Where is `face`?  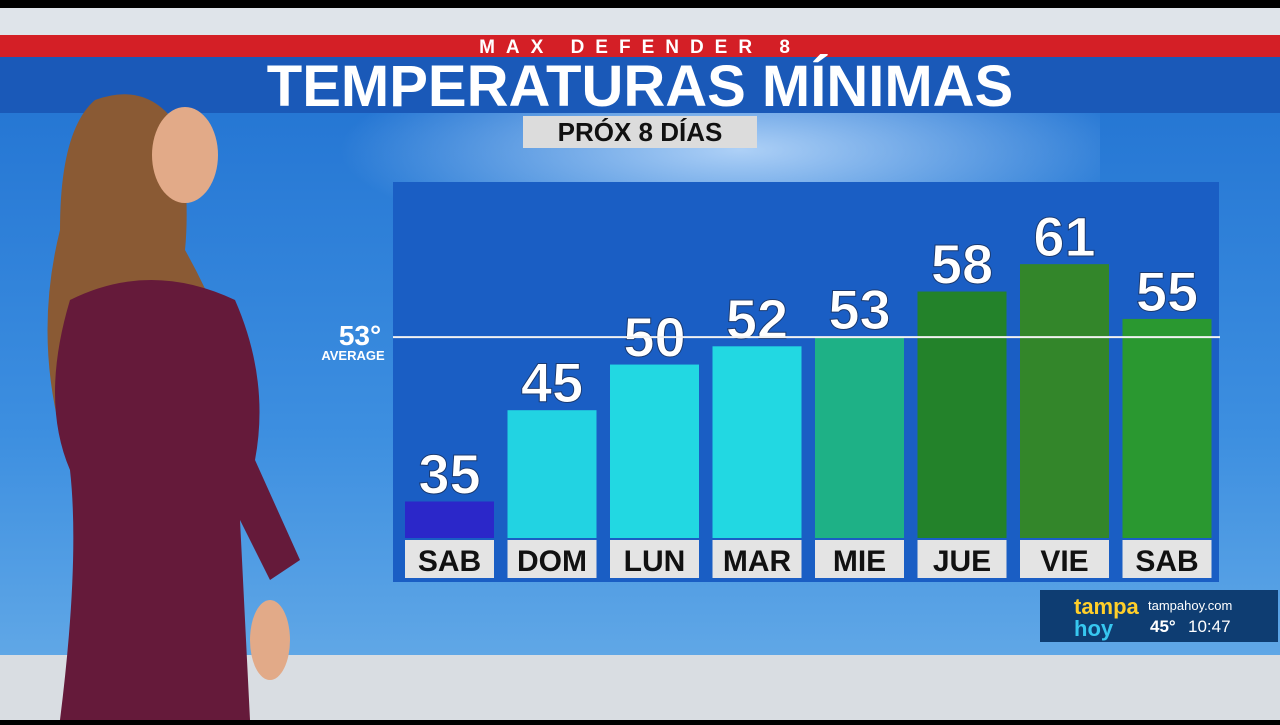 face is located at coordinates (185, 155).